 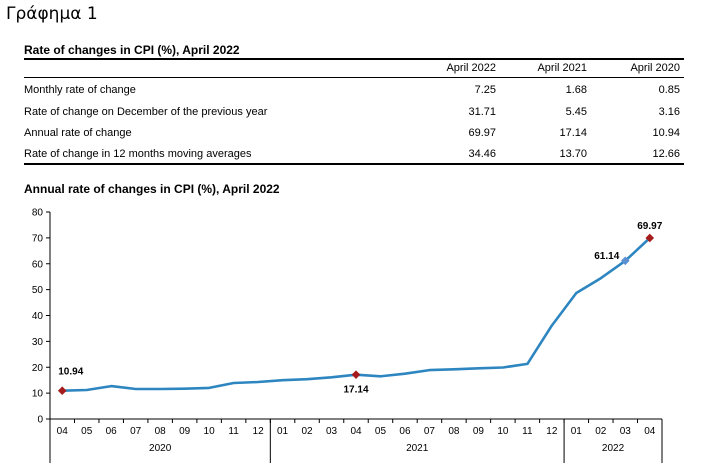 What do you see at coordinates (40, 420) in the screenshot?
I see `y-tick-label: 0` at bounding box center [40, 420].